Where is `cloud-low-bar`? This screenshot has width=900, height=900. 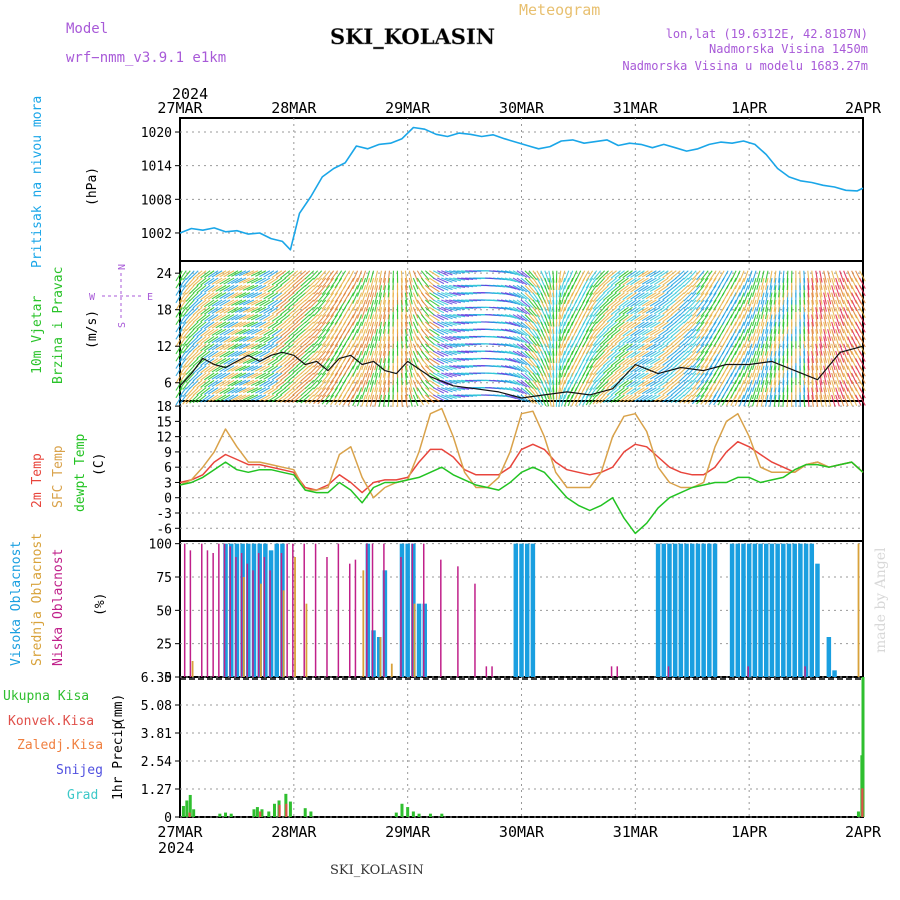
cloud-low-bar is located at coordinates (805, 671).